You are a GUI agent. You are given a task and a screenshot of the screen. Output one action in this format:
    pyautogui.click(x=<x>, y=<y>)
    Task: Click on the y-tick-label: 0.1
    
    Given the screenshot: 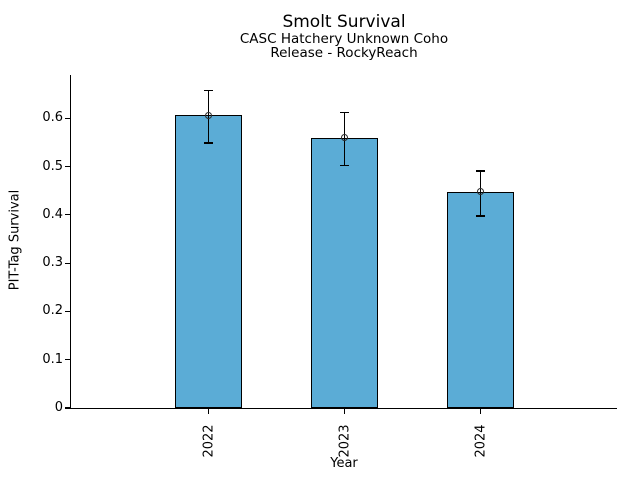 What is the action you would take?
    pyautogui.click(x=52, y=359)
    